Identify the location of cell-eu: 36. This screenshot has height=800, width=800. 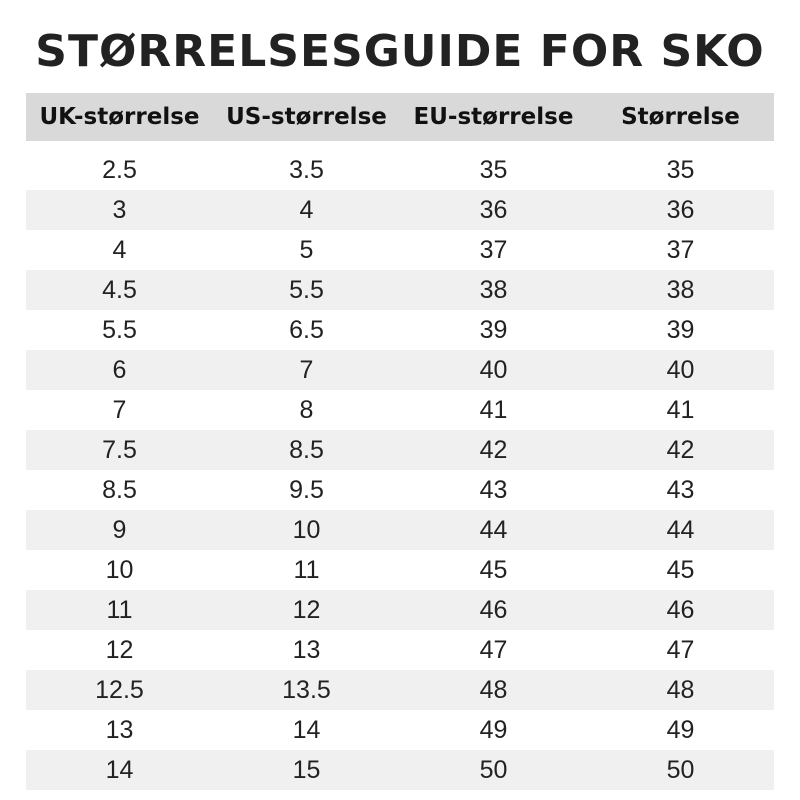
(493, 209).